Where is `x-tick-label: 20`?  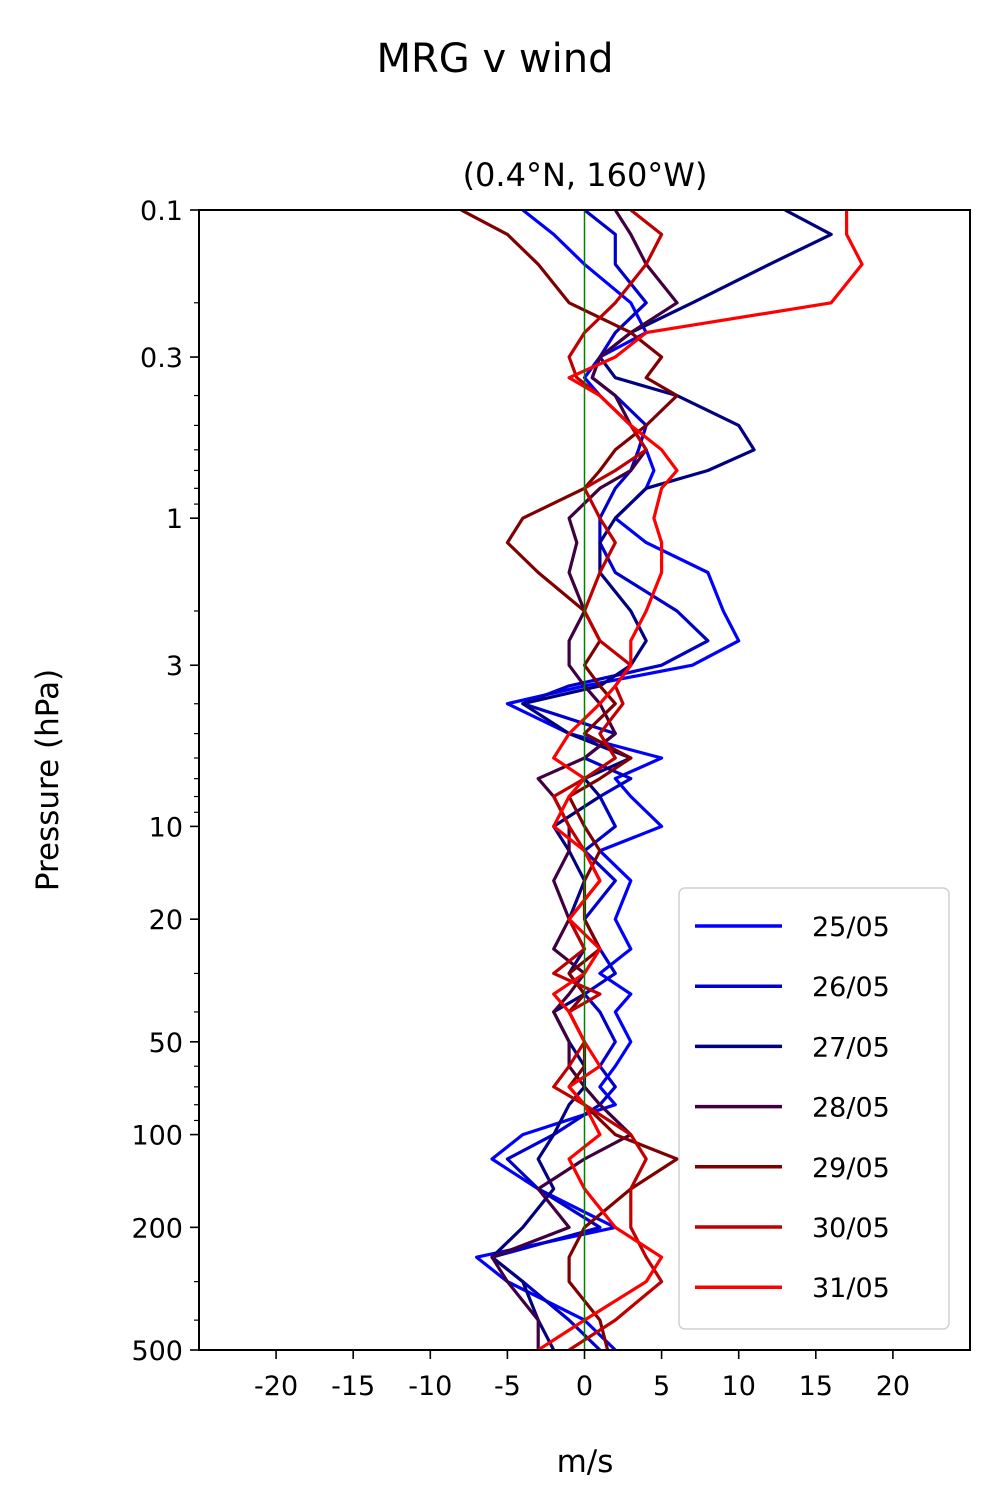 x-tick-label: 20 is located at coordinates (893, 1386).